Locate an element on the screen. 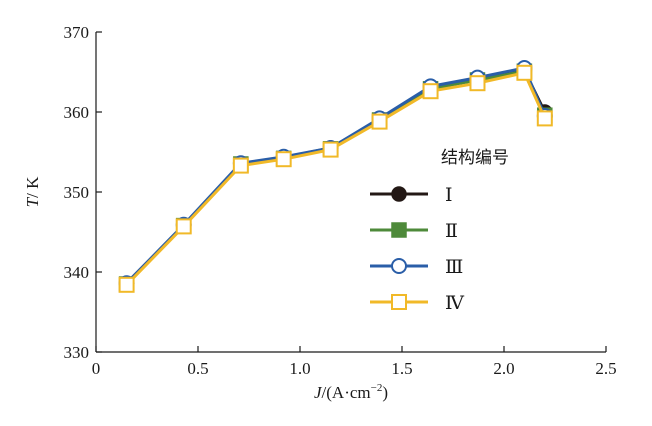  y-tick-label: 330 is located at coordinates (77, 352).